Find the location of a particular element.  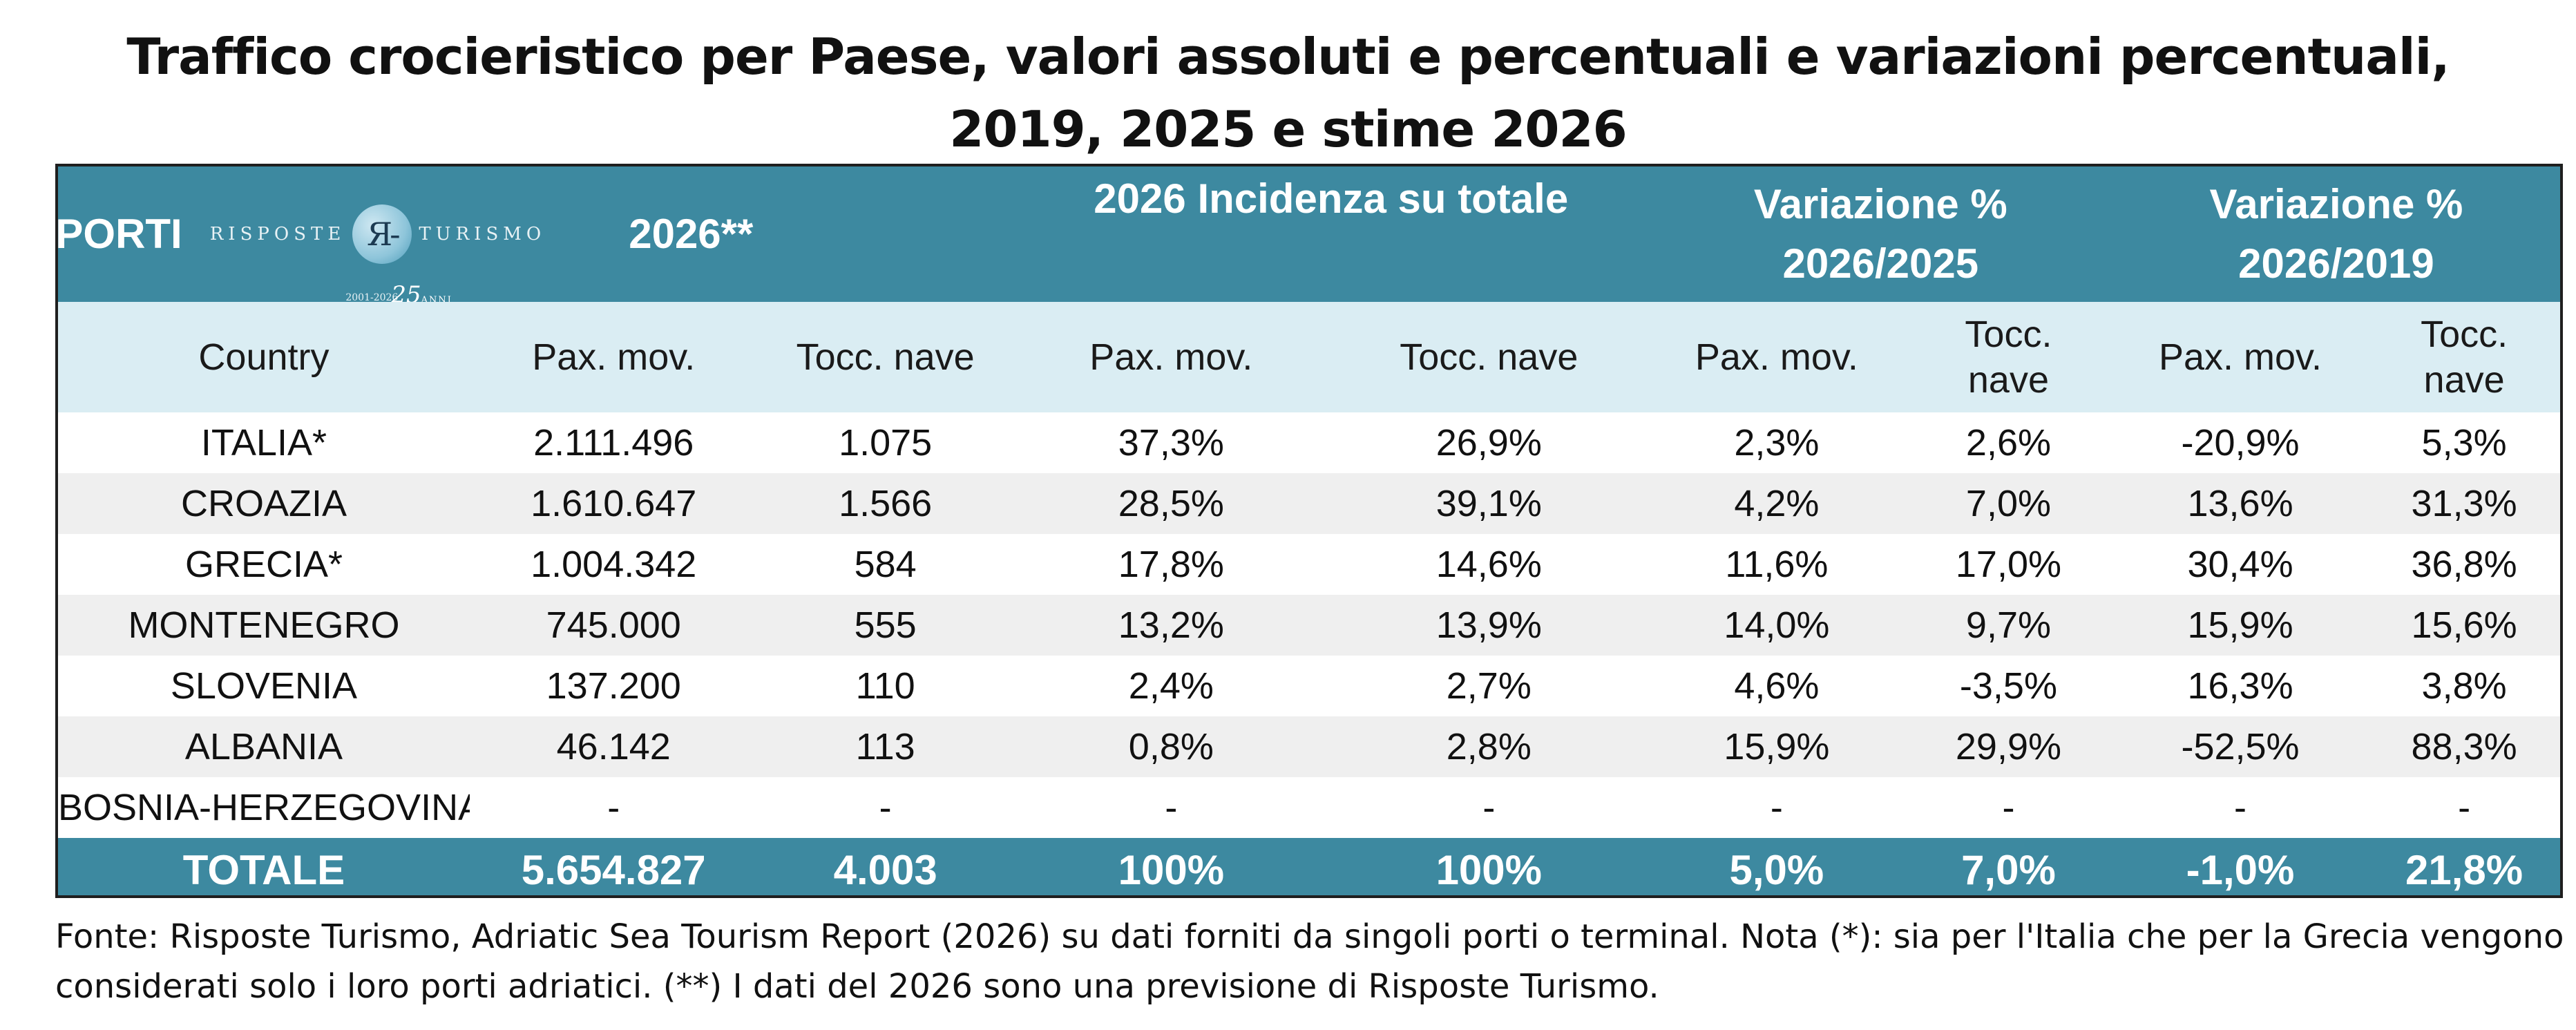

col-tocc-var-2025: Tocc. nave is located at coordinates (2008, 357).